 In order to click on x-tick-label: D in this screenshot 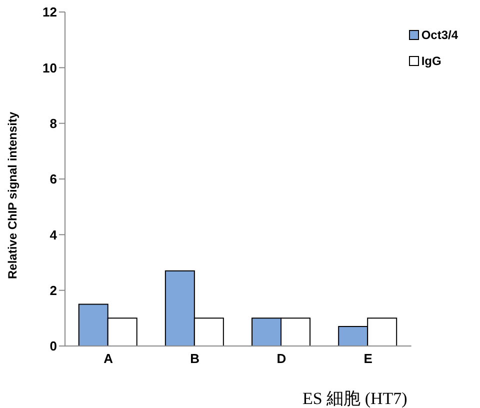, I will do `click(281, 358)`.